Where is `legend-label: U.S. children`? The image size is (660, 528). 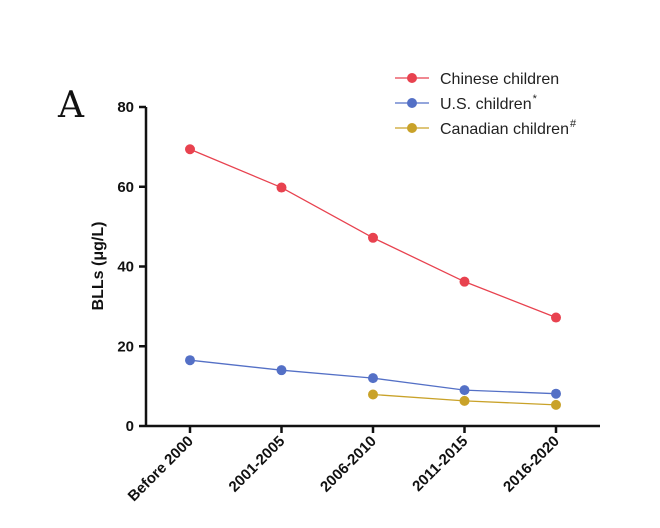
legend-label: U.S. children is located at coordinates (486, 104).